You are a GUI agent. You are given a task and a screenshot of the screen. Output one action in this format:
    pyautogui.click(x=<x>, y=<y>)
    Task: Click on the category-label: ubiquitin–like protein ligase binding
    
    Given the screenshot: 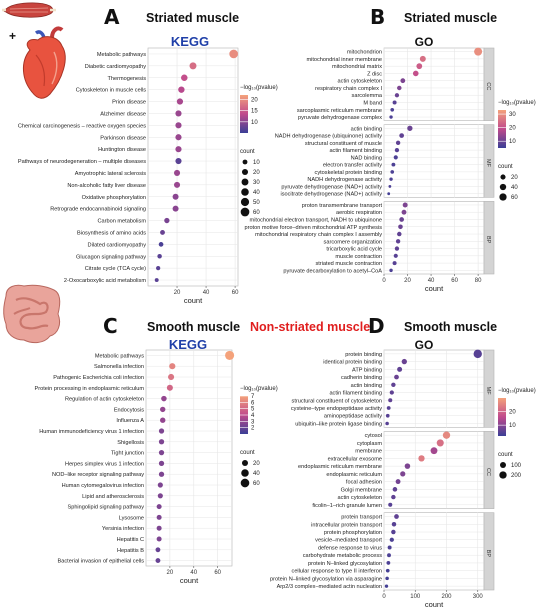 What is the action you would take?
    pyautogui.click(x=338, y=424)
    